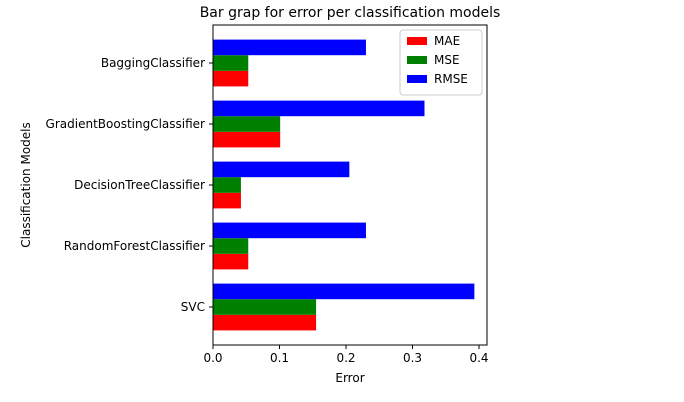 This screenshot has height=402, width=684. I want to click on y-axis-label: Classification Models, so click(26, 185).